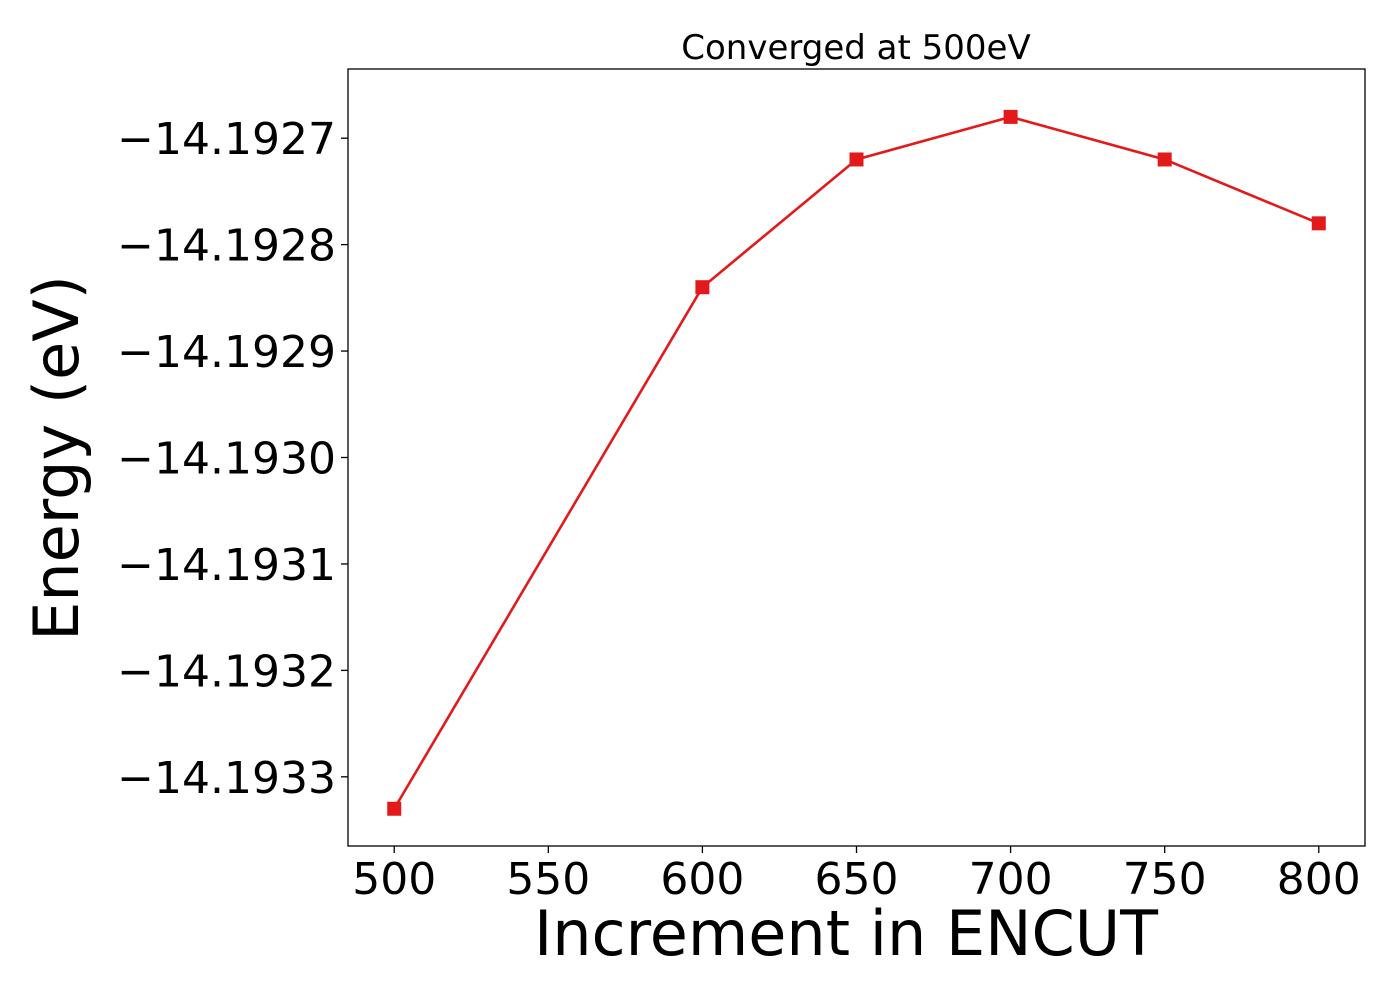 This screenshot has width=1400, height=1000. I want to click on x-tick-label: 700, so click(1011, 879).